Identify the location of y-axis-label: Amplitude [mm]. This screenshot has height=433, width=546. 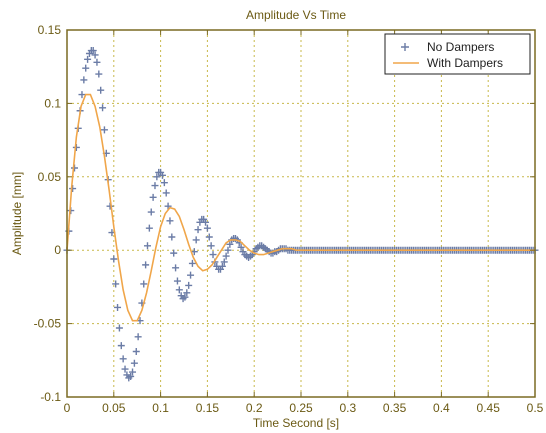
(17, 213).